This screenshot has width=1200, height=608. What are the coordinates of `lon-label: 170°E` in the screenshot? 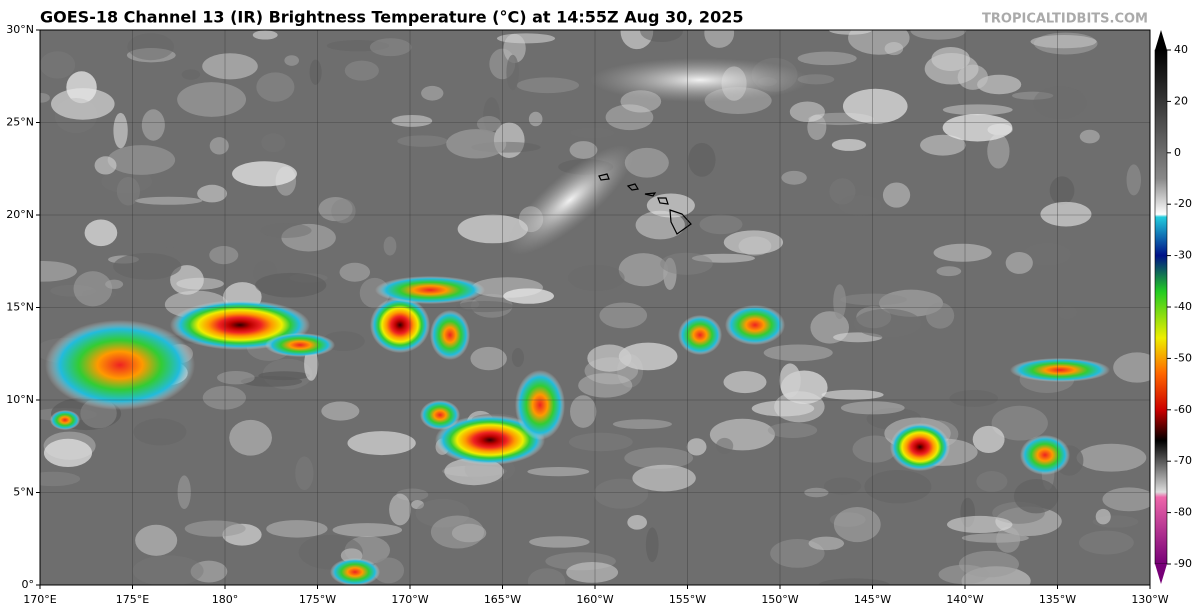 It's located at (39, 599).